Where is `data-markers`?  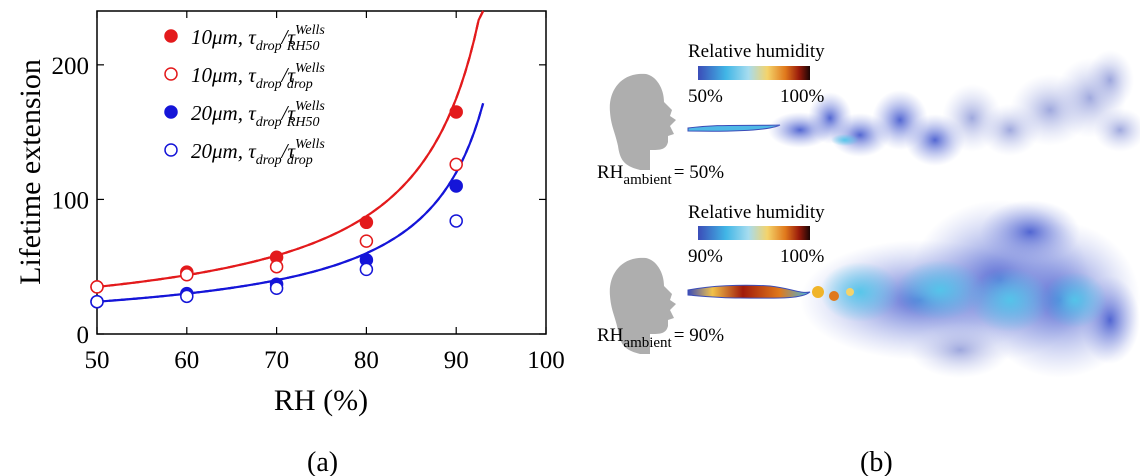 data-markers is located at coordinates (276, 207).